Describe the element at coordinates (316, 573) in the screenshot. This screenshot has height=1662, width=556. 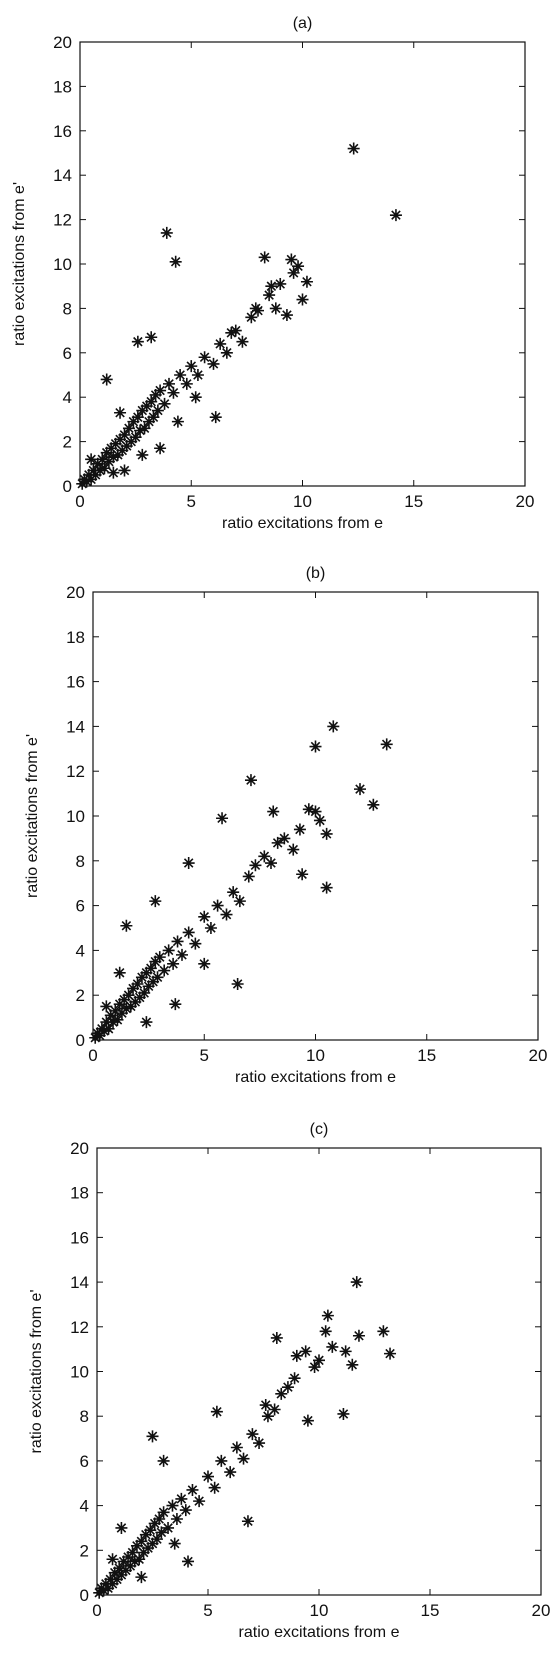
I see `chart-title: (b)` at that location.